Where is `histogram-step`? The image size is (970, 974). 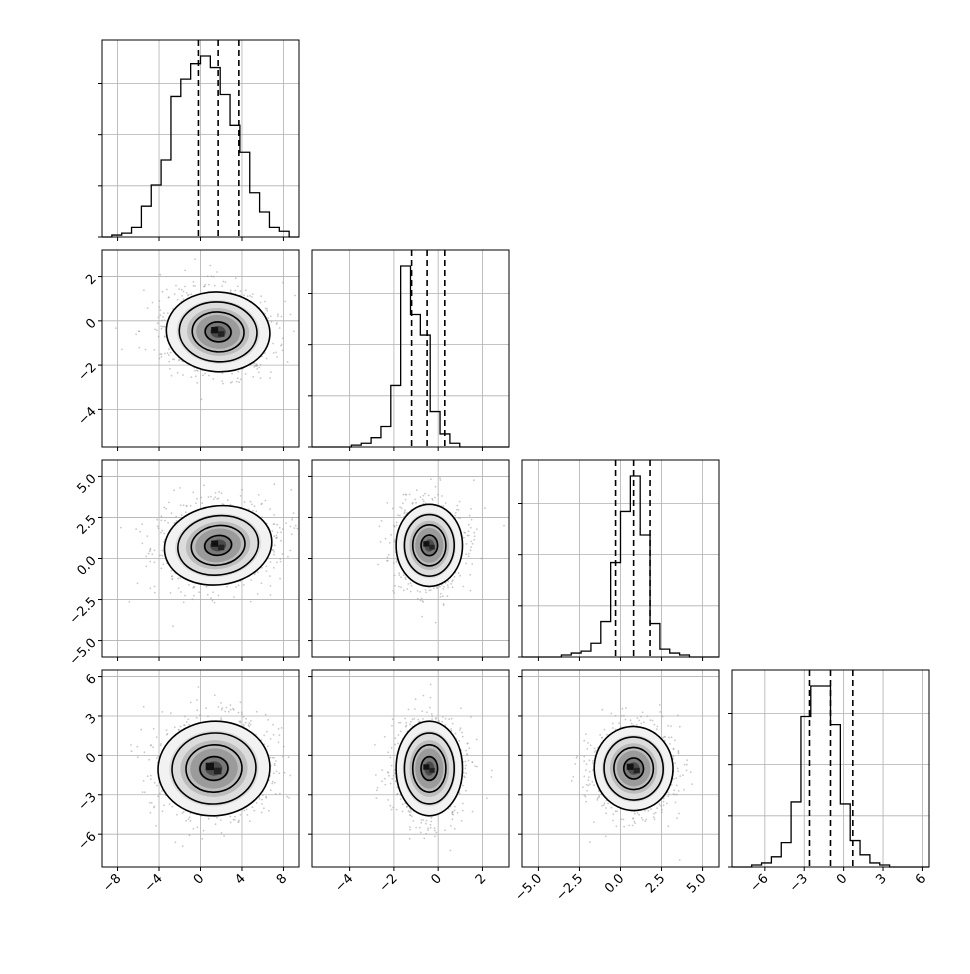 histogram-step is located at coordinates (620, 566).